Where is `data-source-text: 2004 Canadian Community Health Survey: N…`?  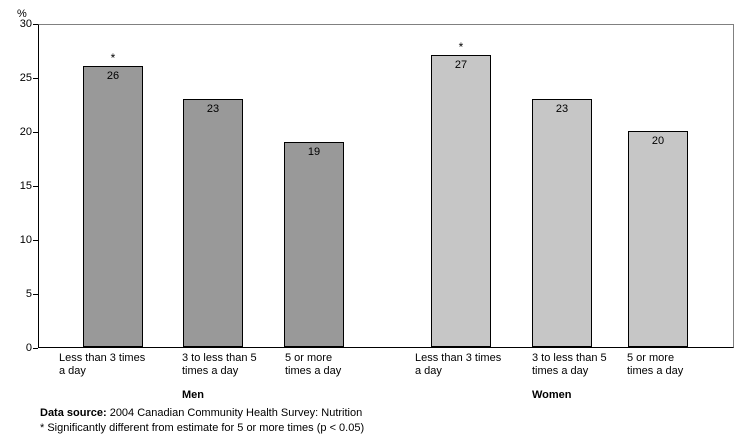
data-source-text: 2004 Canadian Community Health Survey: N… is located at coordinates (234, 413).